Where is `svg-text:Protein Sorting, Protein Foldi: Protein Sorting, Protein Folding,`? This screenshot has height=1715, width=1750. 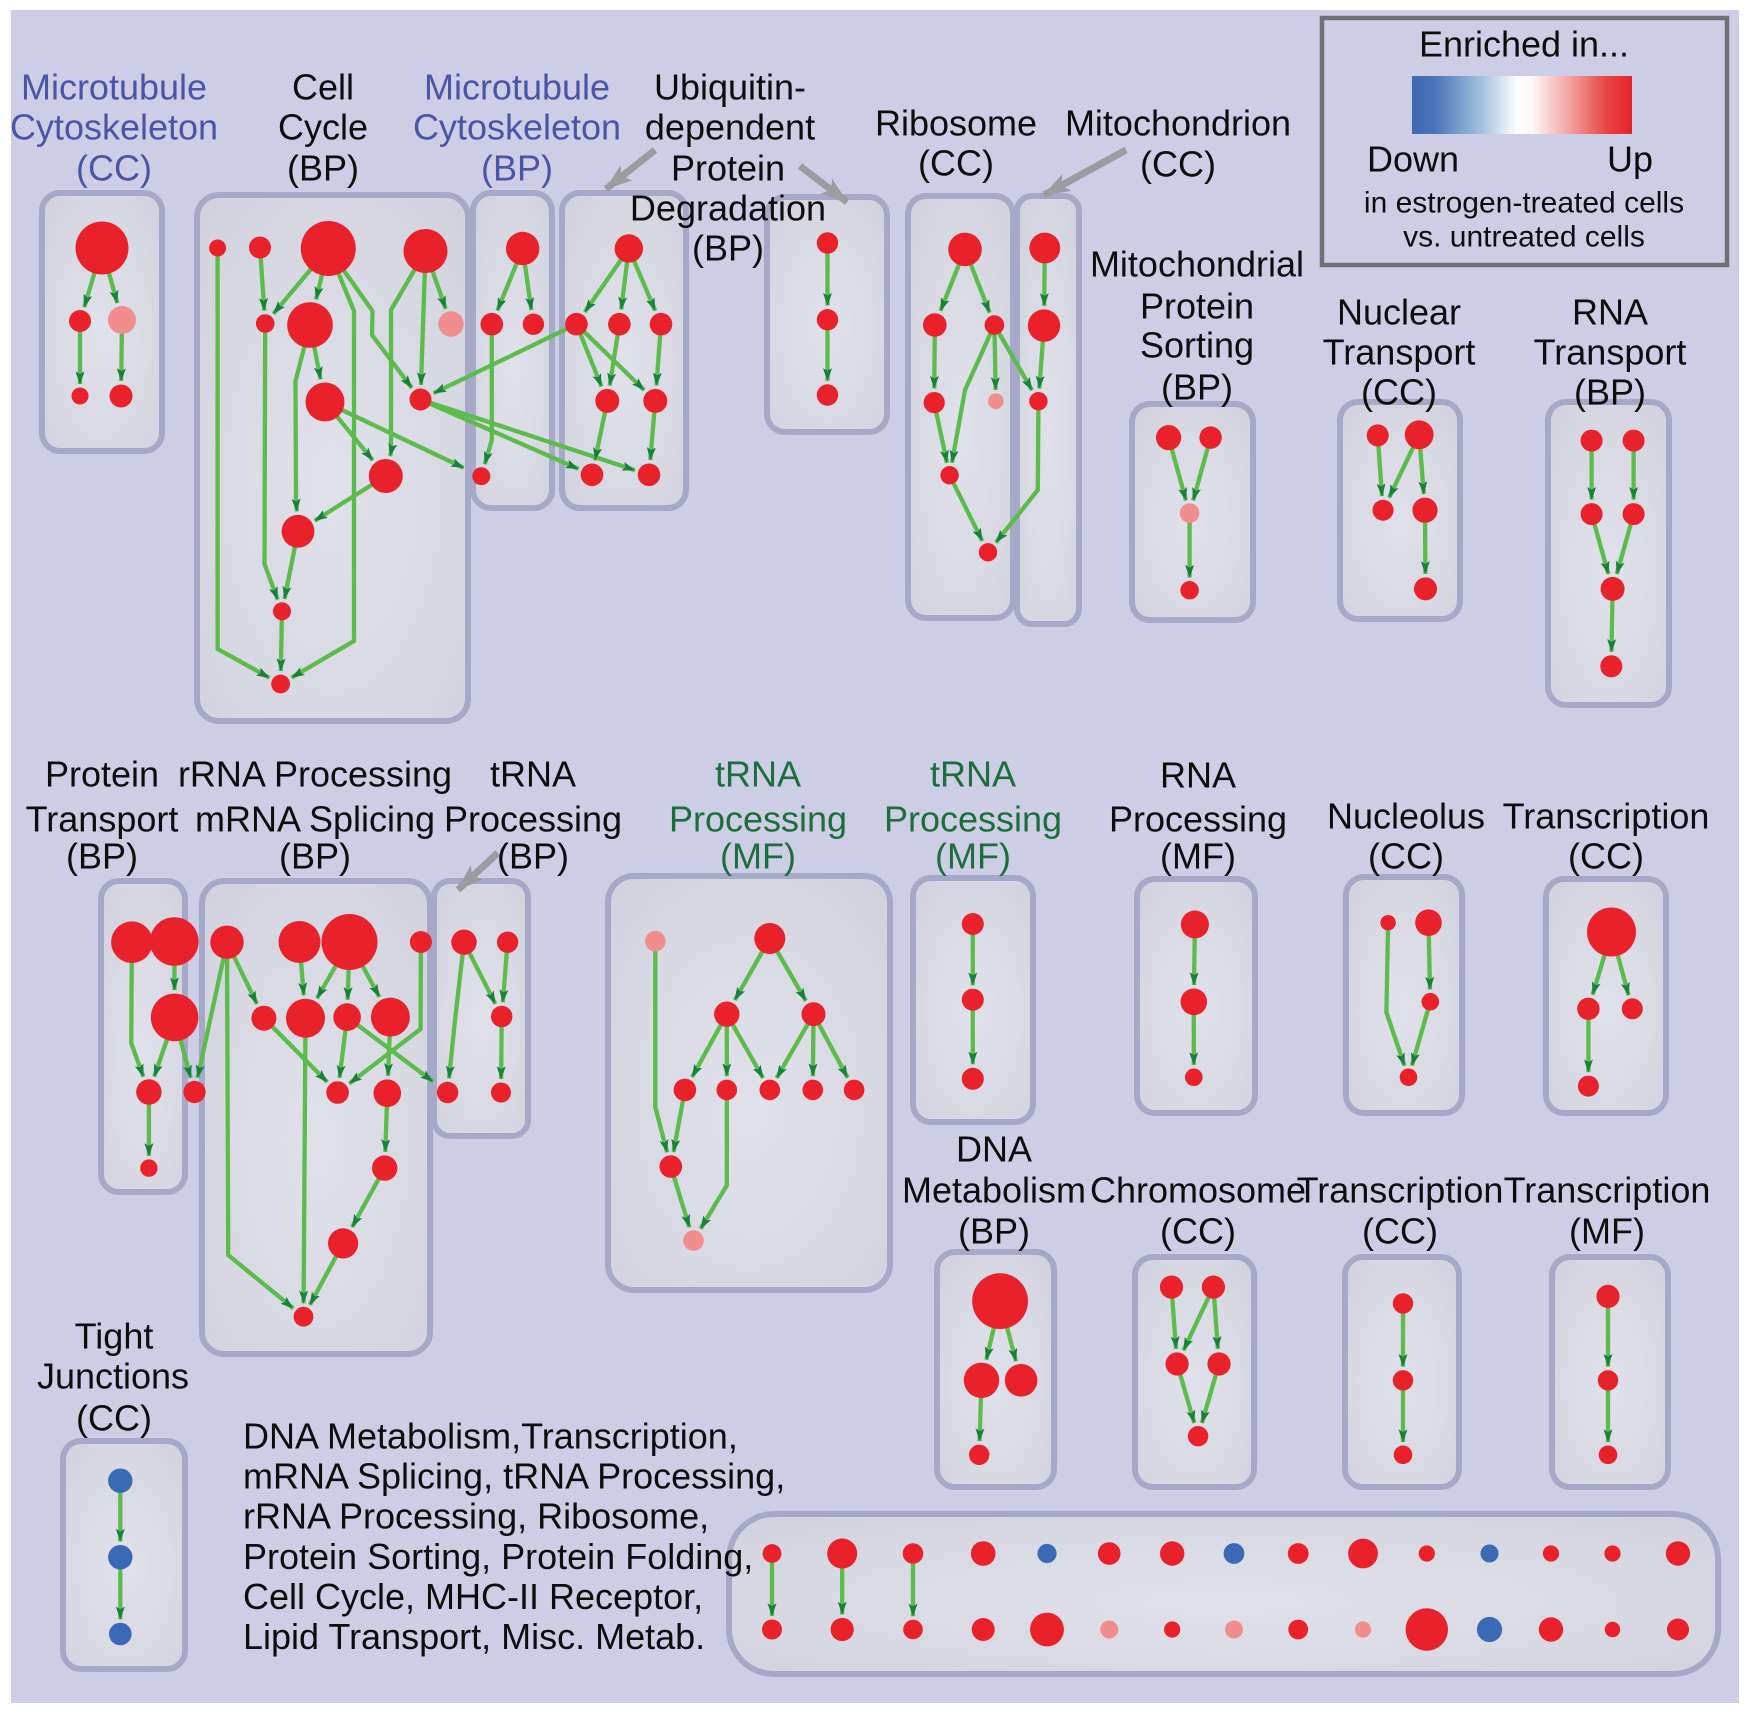
svg-text:Protein Sorting, Protein Foldi: Protein Sorting, Protein Folding, is located at coordinates (498, 1556).